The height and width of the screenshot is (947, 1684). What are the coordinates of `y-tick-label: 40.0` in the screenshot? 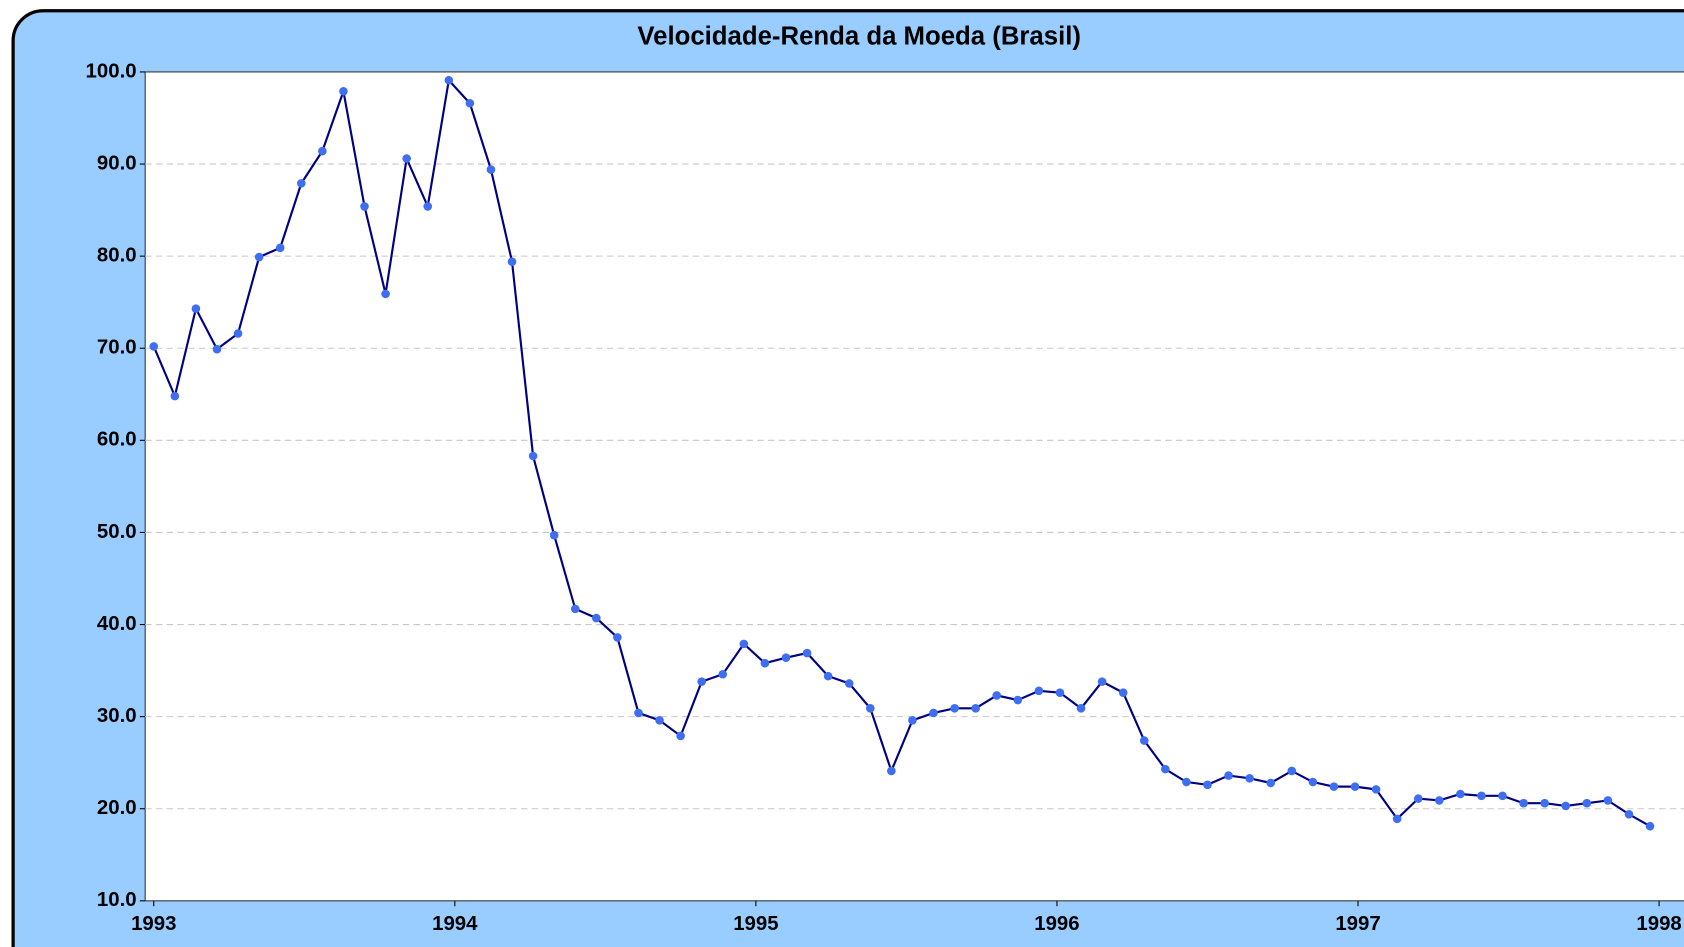 It's located at (117, 624).